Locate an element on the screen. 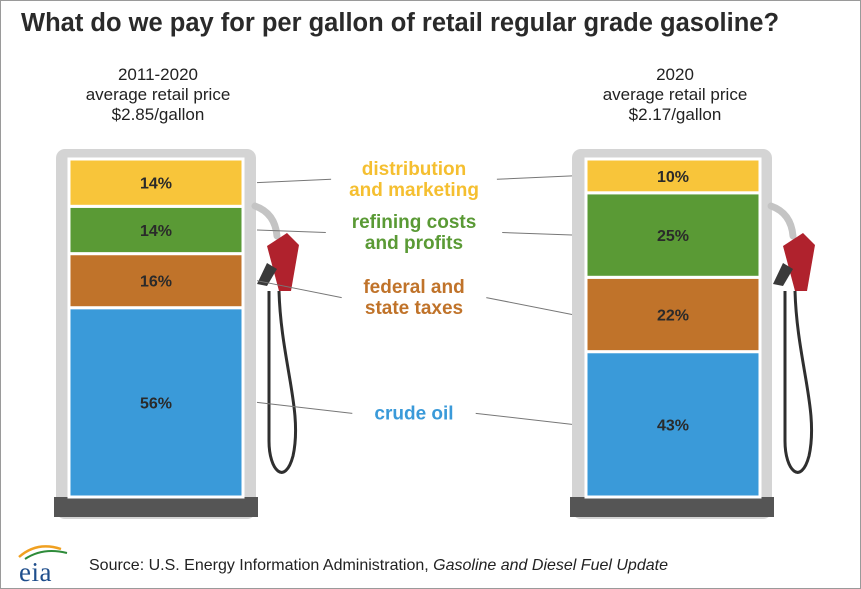 The height and width of the screenshot is (589, 861). series-label-crude-oil: crude oil is located at coordinates (413, 413).